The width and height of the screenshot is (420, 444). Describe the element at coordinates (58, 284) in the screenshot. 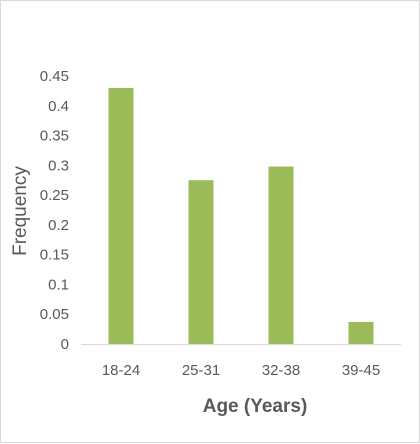

I see `y-tick-label: 0.1` at that location.